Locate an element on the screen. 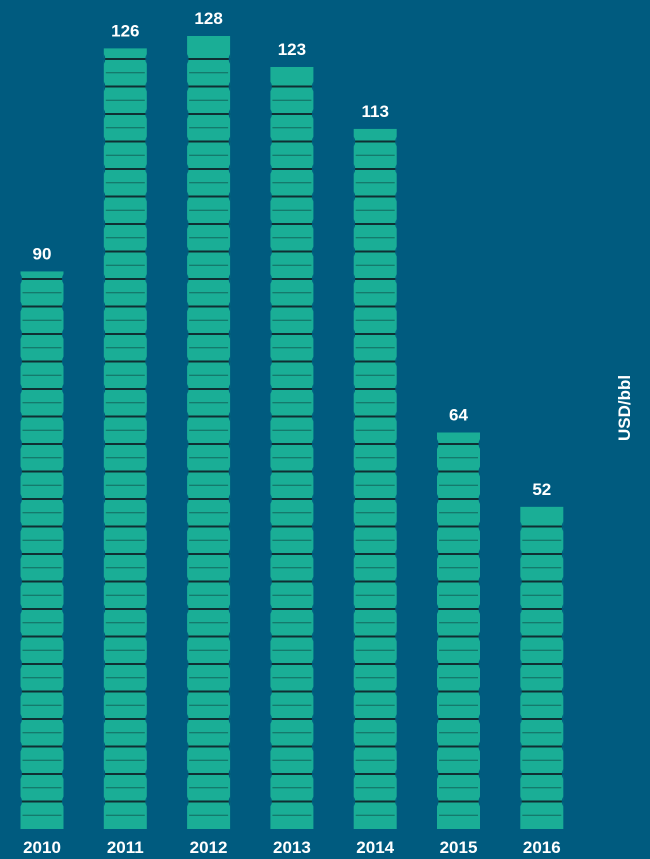  value-label-2015: 64 is located at coordinates (458, 415).